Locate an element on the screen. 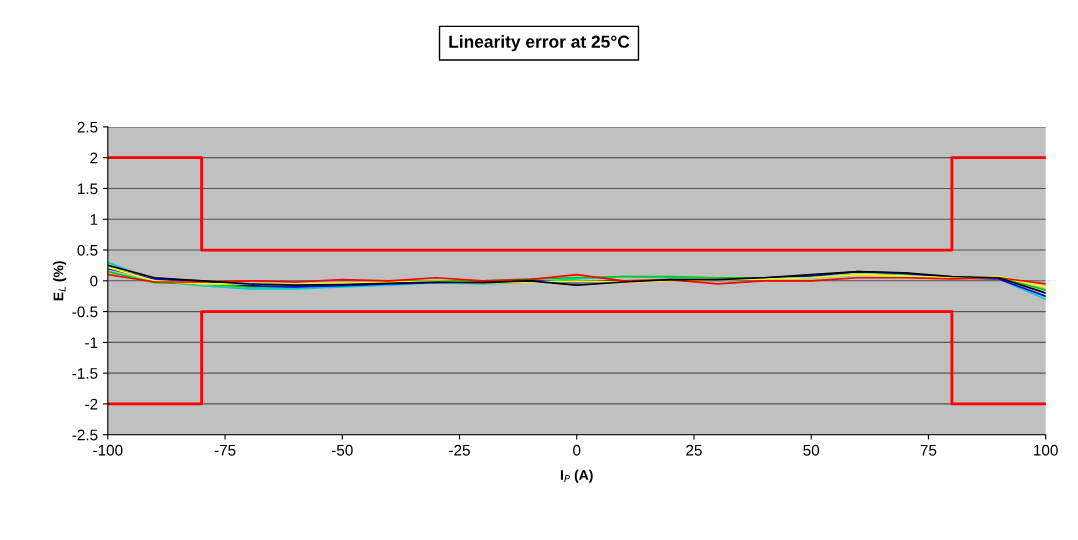 Image resolution: width=1078 pixels, height=540 pixels. x-axis-title: I$_{P}$ (A) is located at coordinates (576, 476).